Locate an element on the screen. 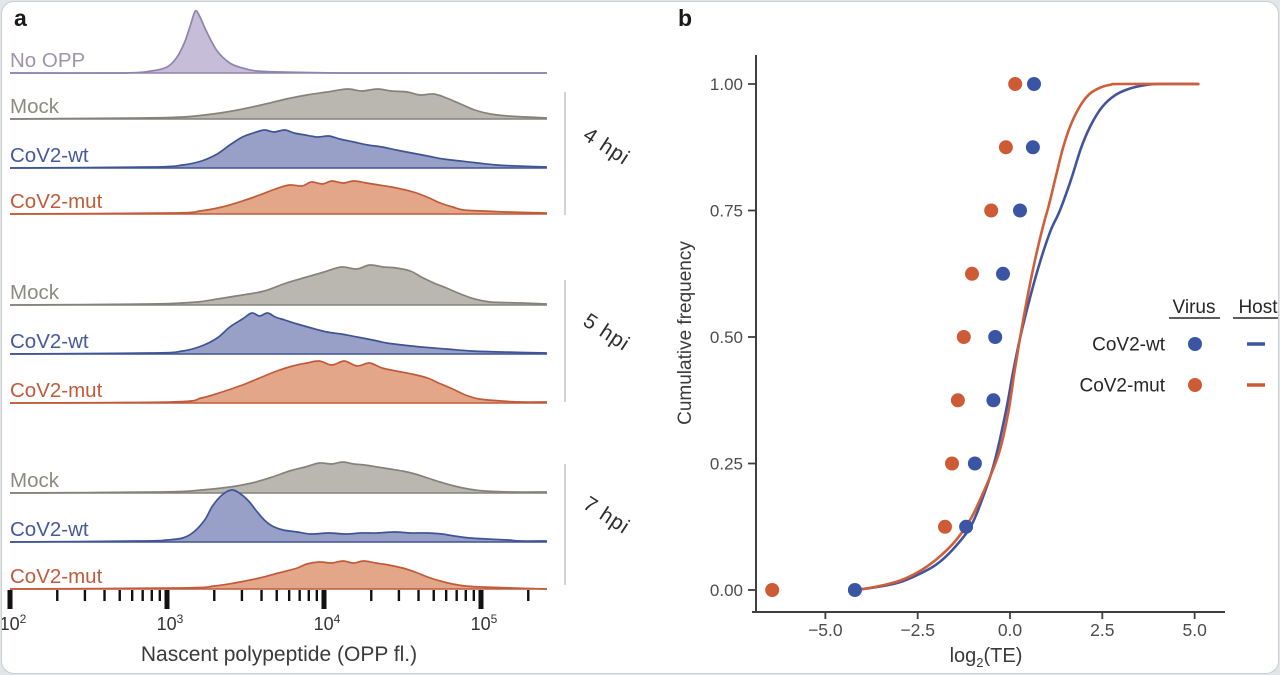 The width and height of the screenshot is (1280, 675). y-tick-label: 0.25 is located at coordinates (726, 464).